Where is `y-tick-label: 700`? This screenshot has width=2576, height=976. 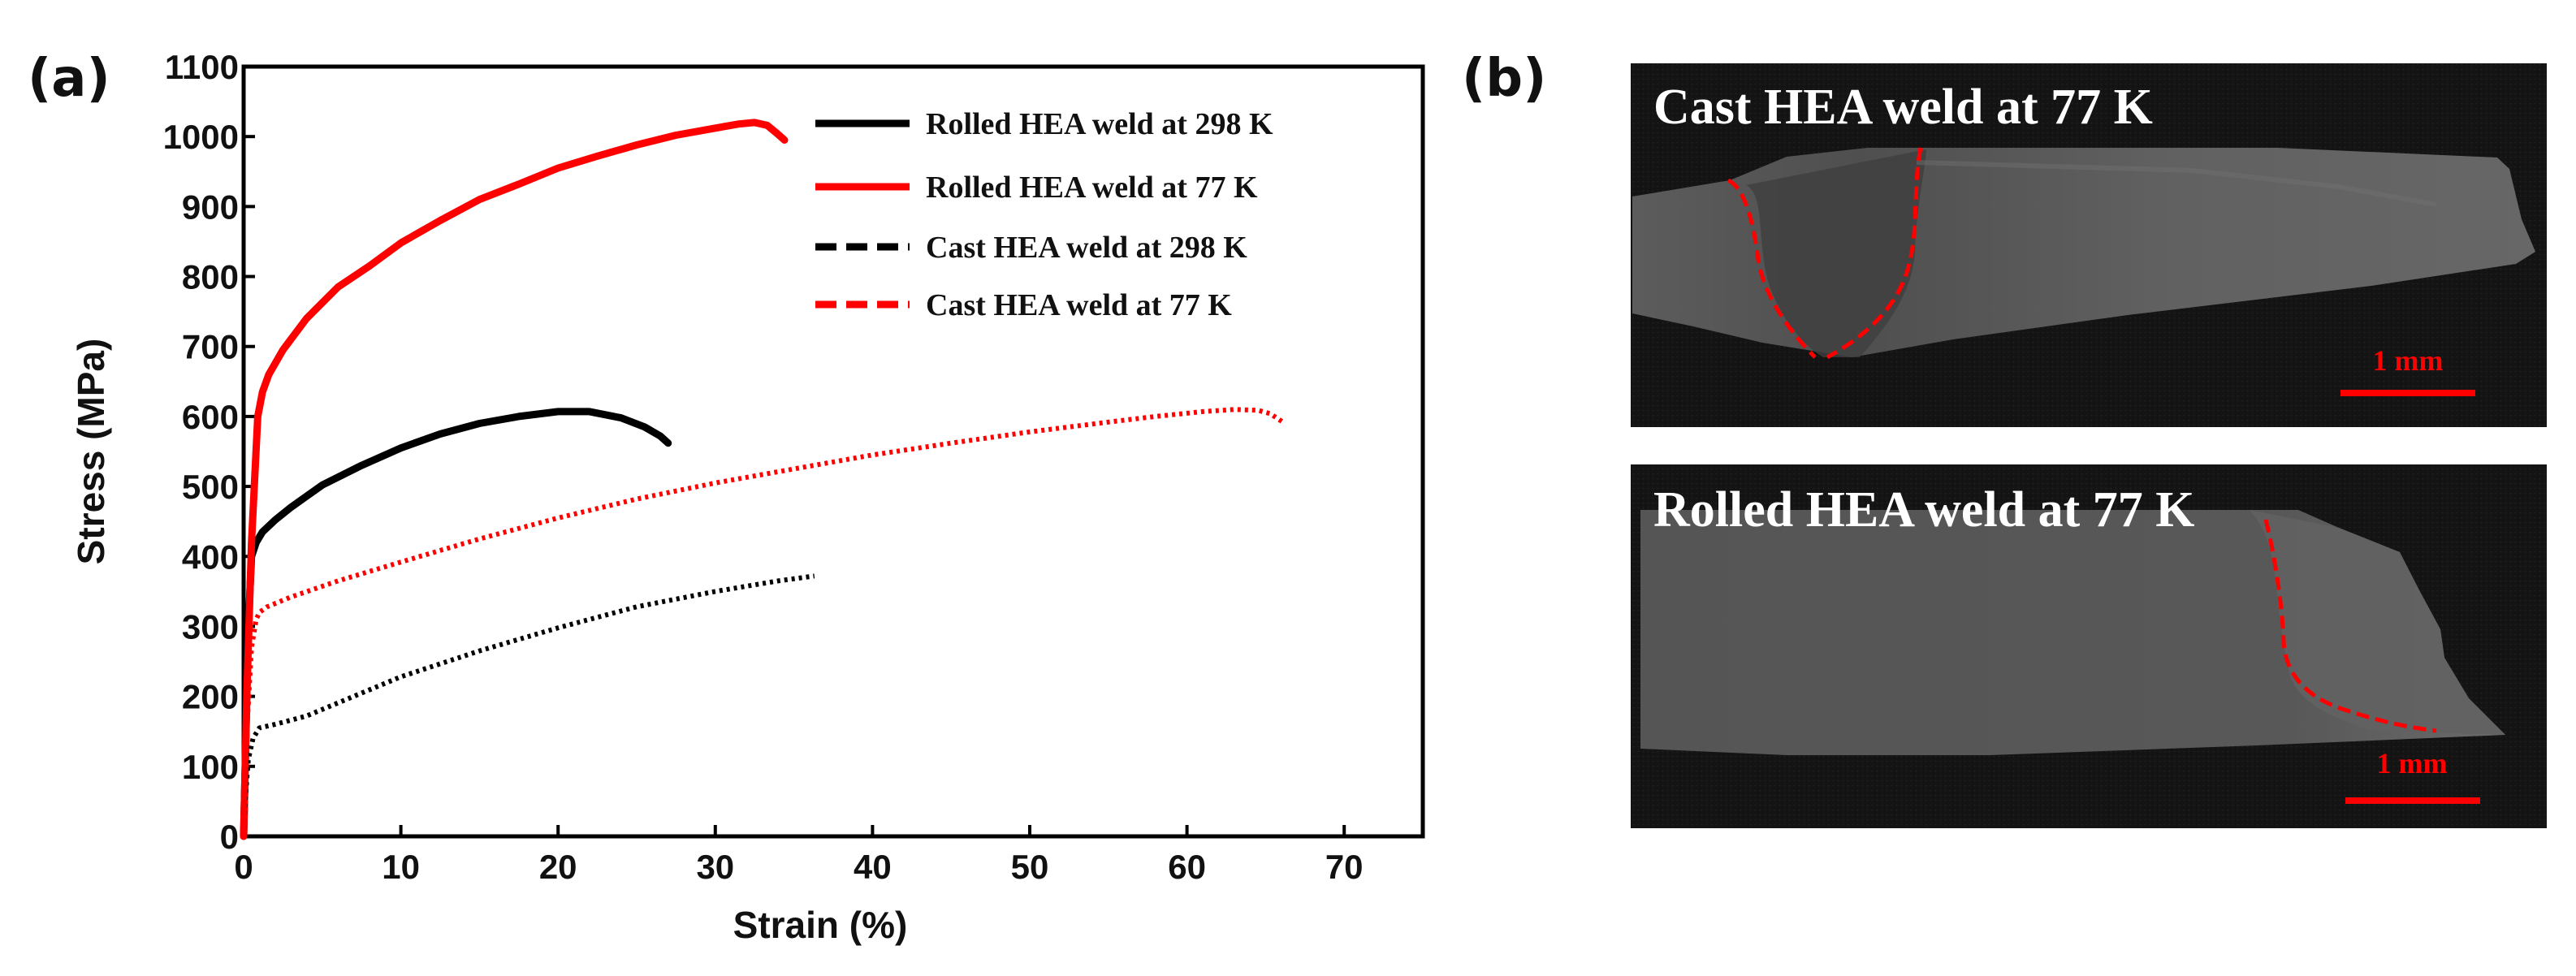
y-tick-label: 700 is located at coordinates (210, 347).